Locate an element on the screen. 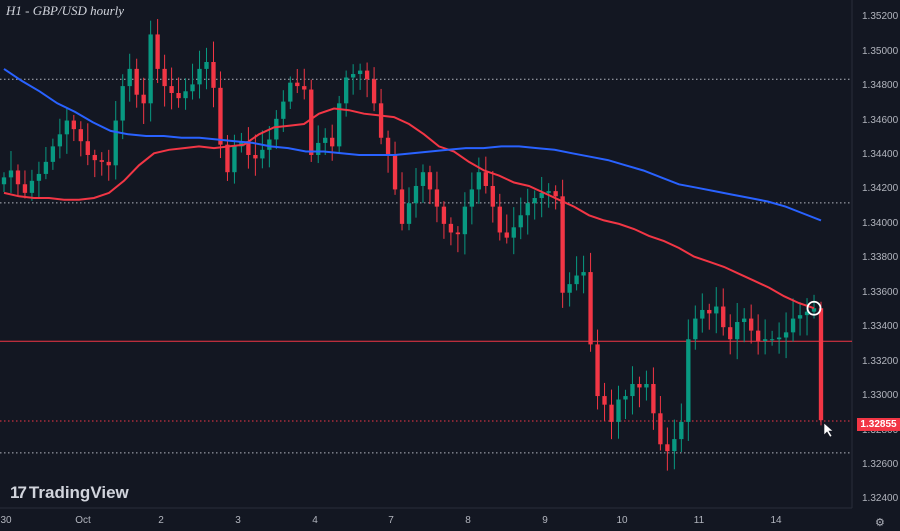 The height and width of the screenshot is (531, 900). price-tick-label: 1.33400 is located at coordinates (880, 327).